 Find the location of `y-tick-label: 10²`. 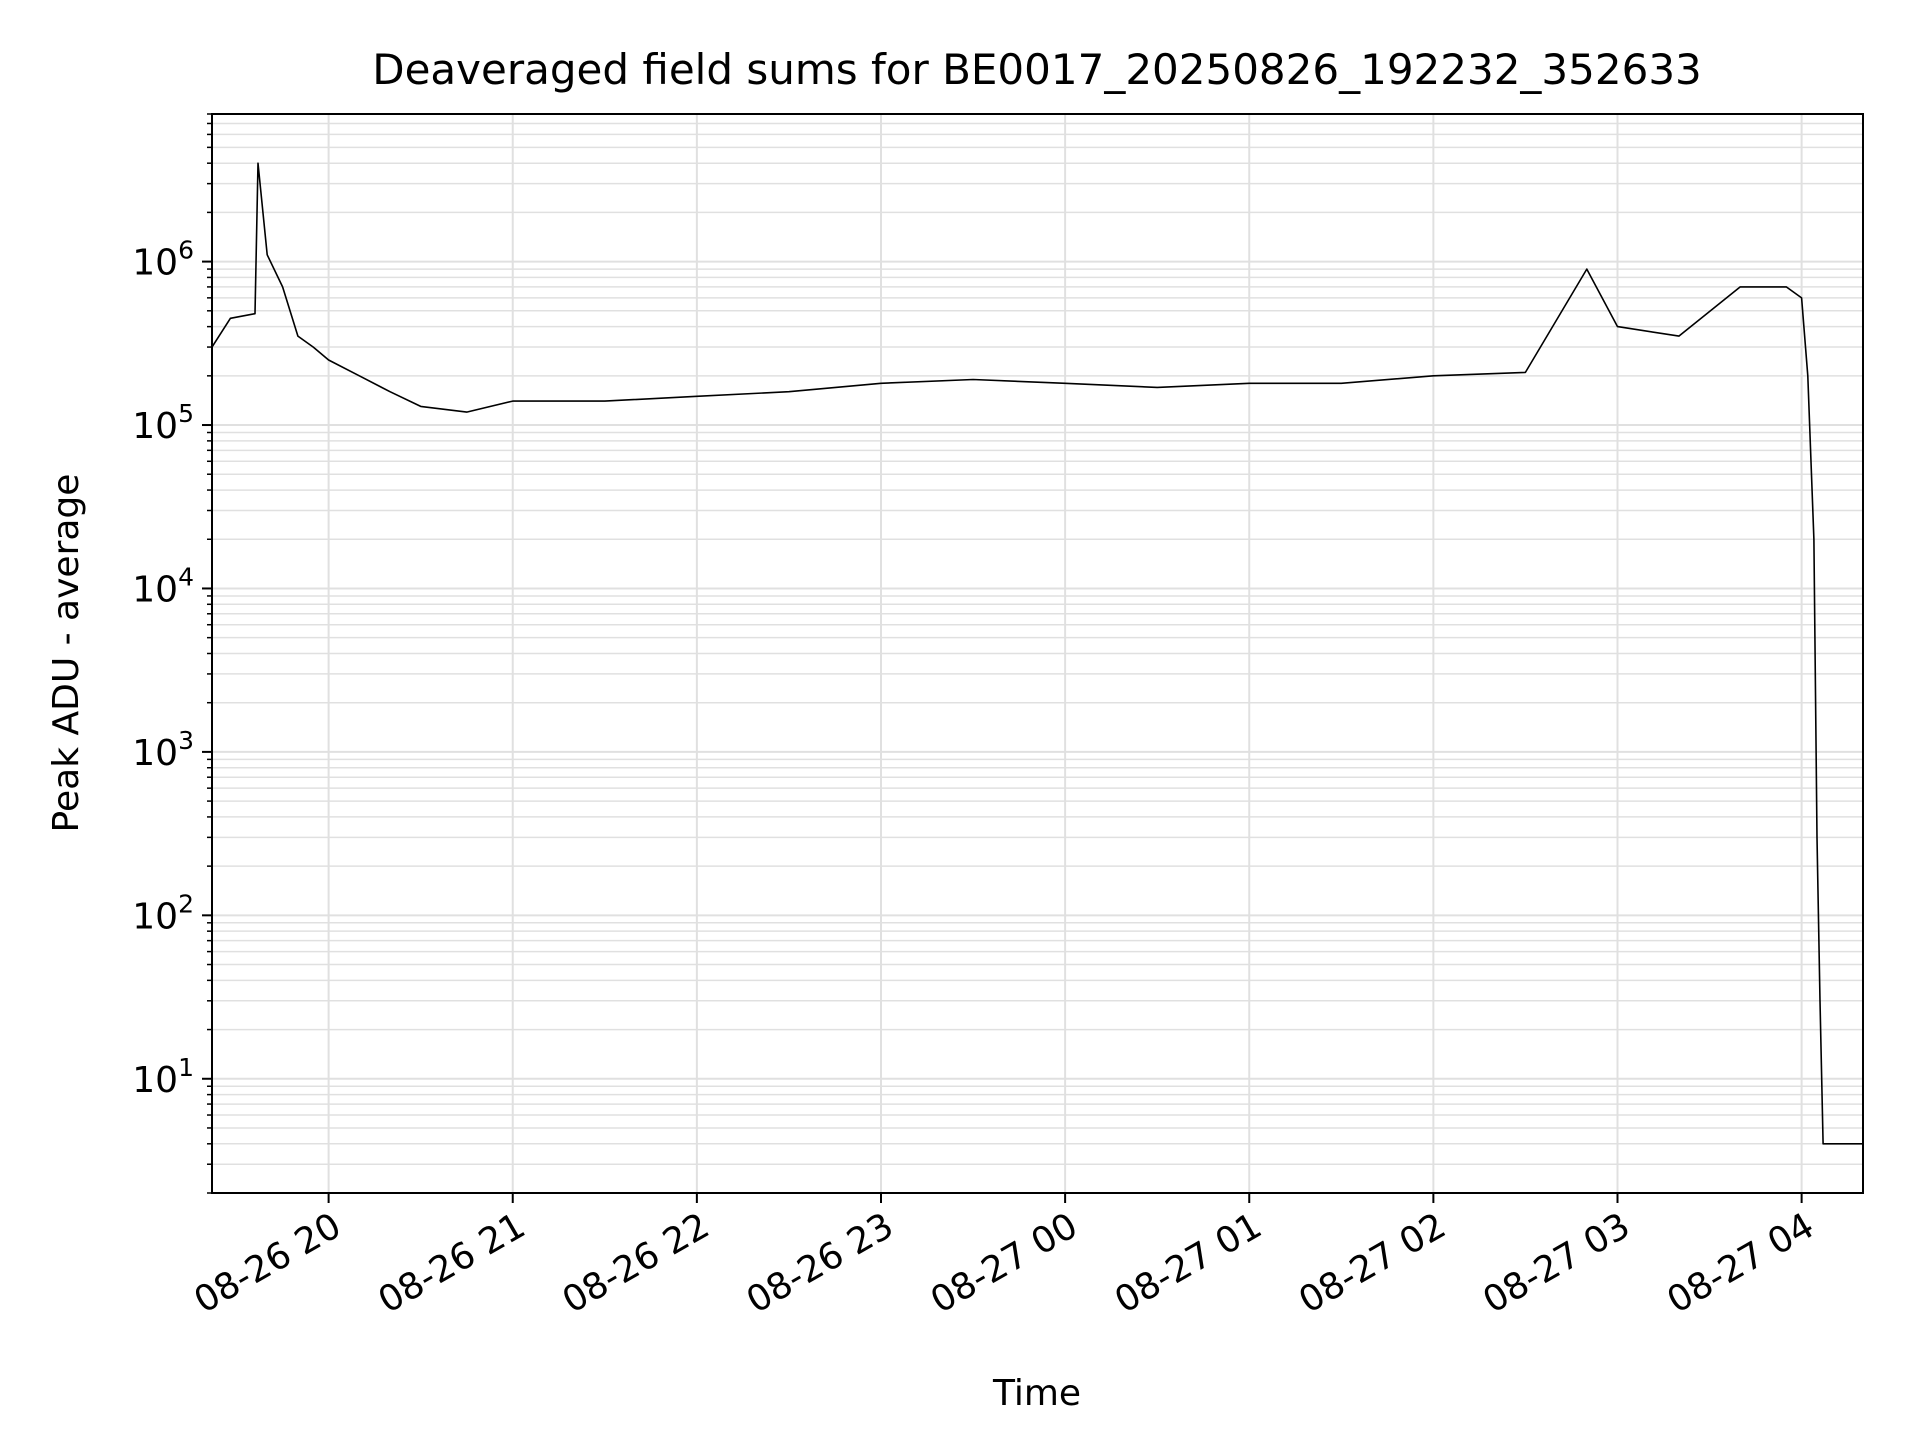

y-tick-label: 10² is located at coordinates (163, 913).